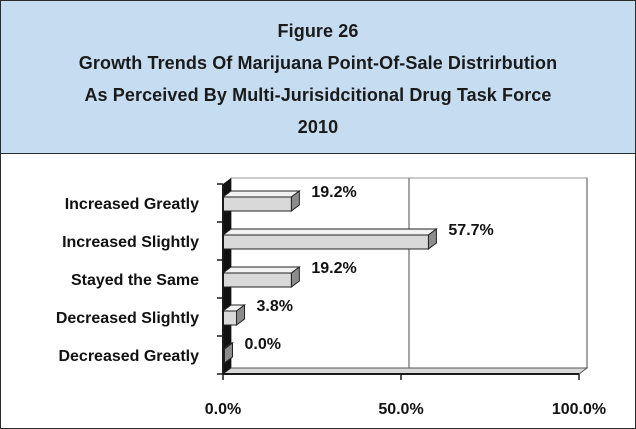  What do you see at coordinates (470, 230) in the screenshot?
I see `value-label-1: 57.7%` at bounding box center [470, 230].